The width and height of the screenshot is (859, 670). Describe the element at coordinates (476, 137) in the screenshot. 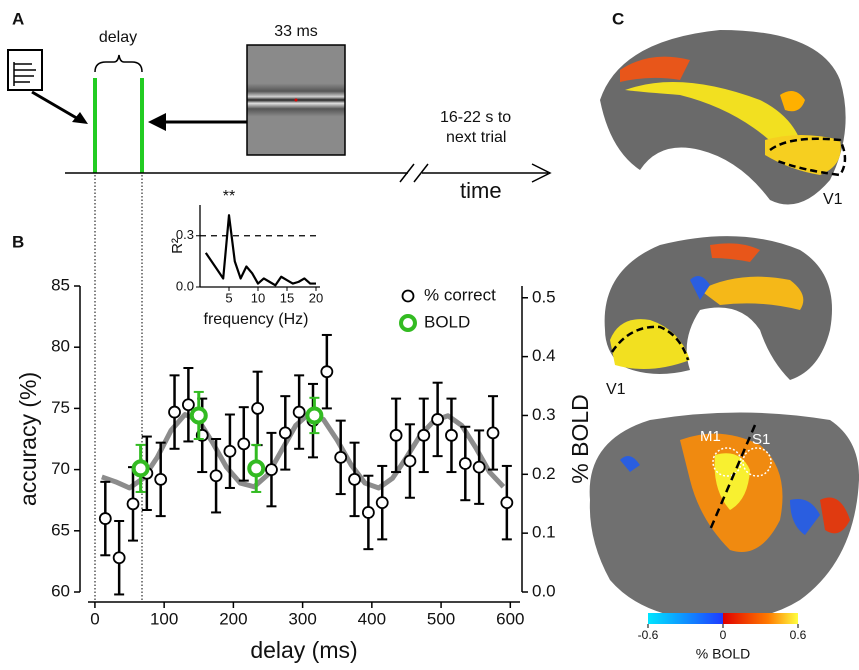

I see `iti-label: next trial` at that location.